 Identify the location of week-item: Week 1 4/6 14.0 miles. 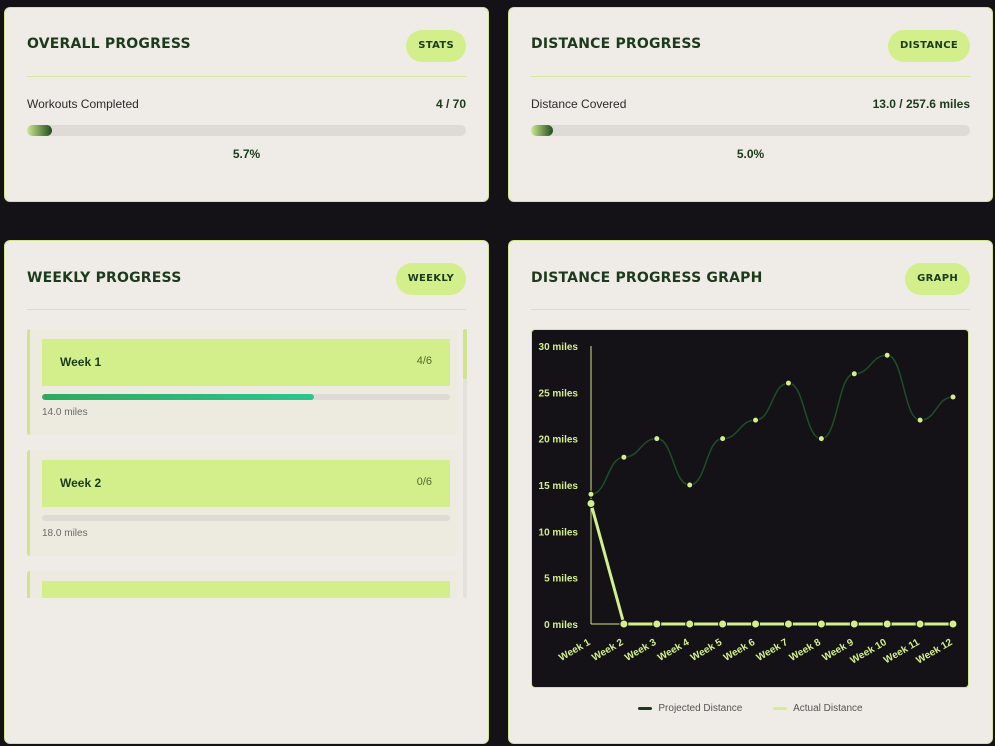
(242, 382).